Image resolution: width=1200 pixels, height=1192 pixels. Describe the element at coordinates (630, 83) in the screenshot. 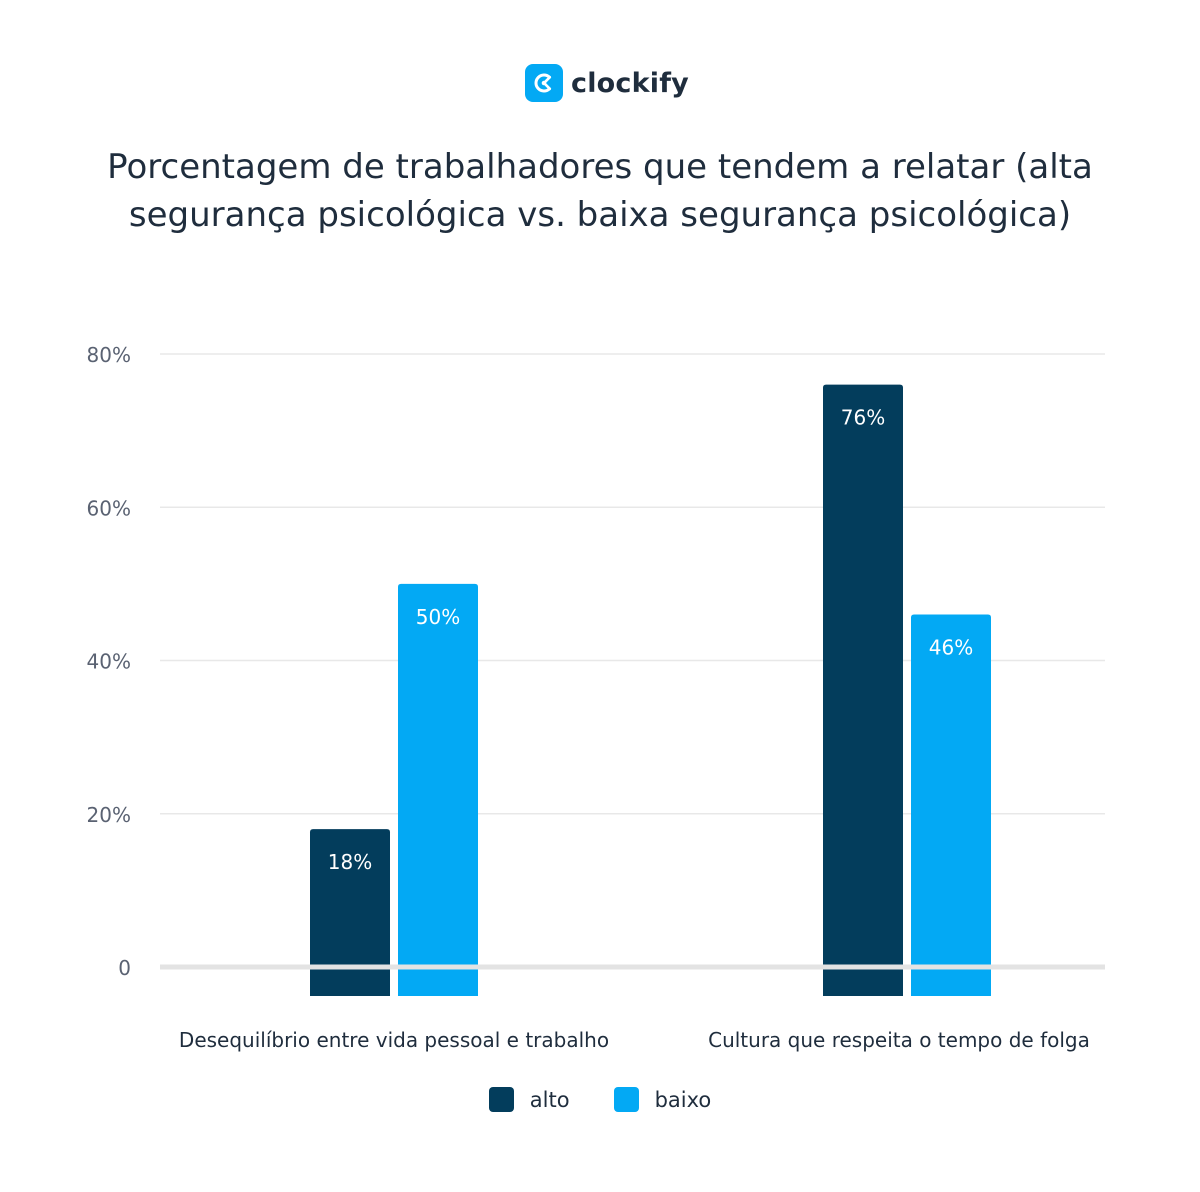

I see `brand-name: clockify` at that location.